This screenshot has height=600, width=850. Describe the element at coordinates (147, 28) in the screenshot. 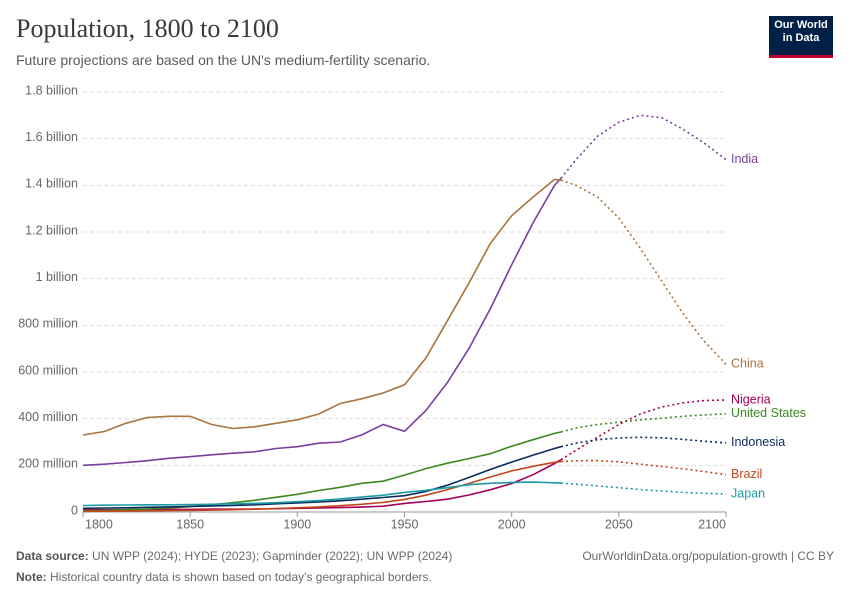

I see `chart-title: Population, 1800 to 2100` at that location.